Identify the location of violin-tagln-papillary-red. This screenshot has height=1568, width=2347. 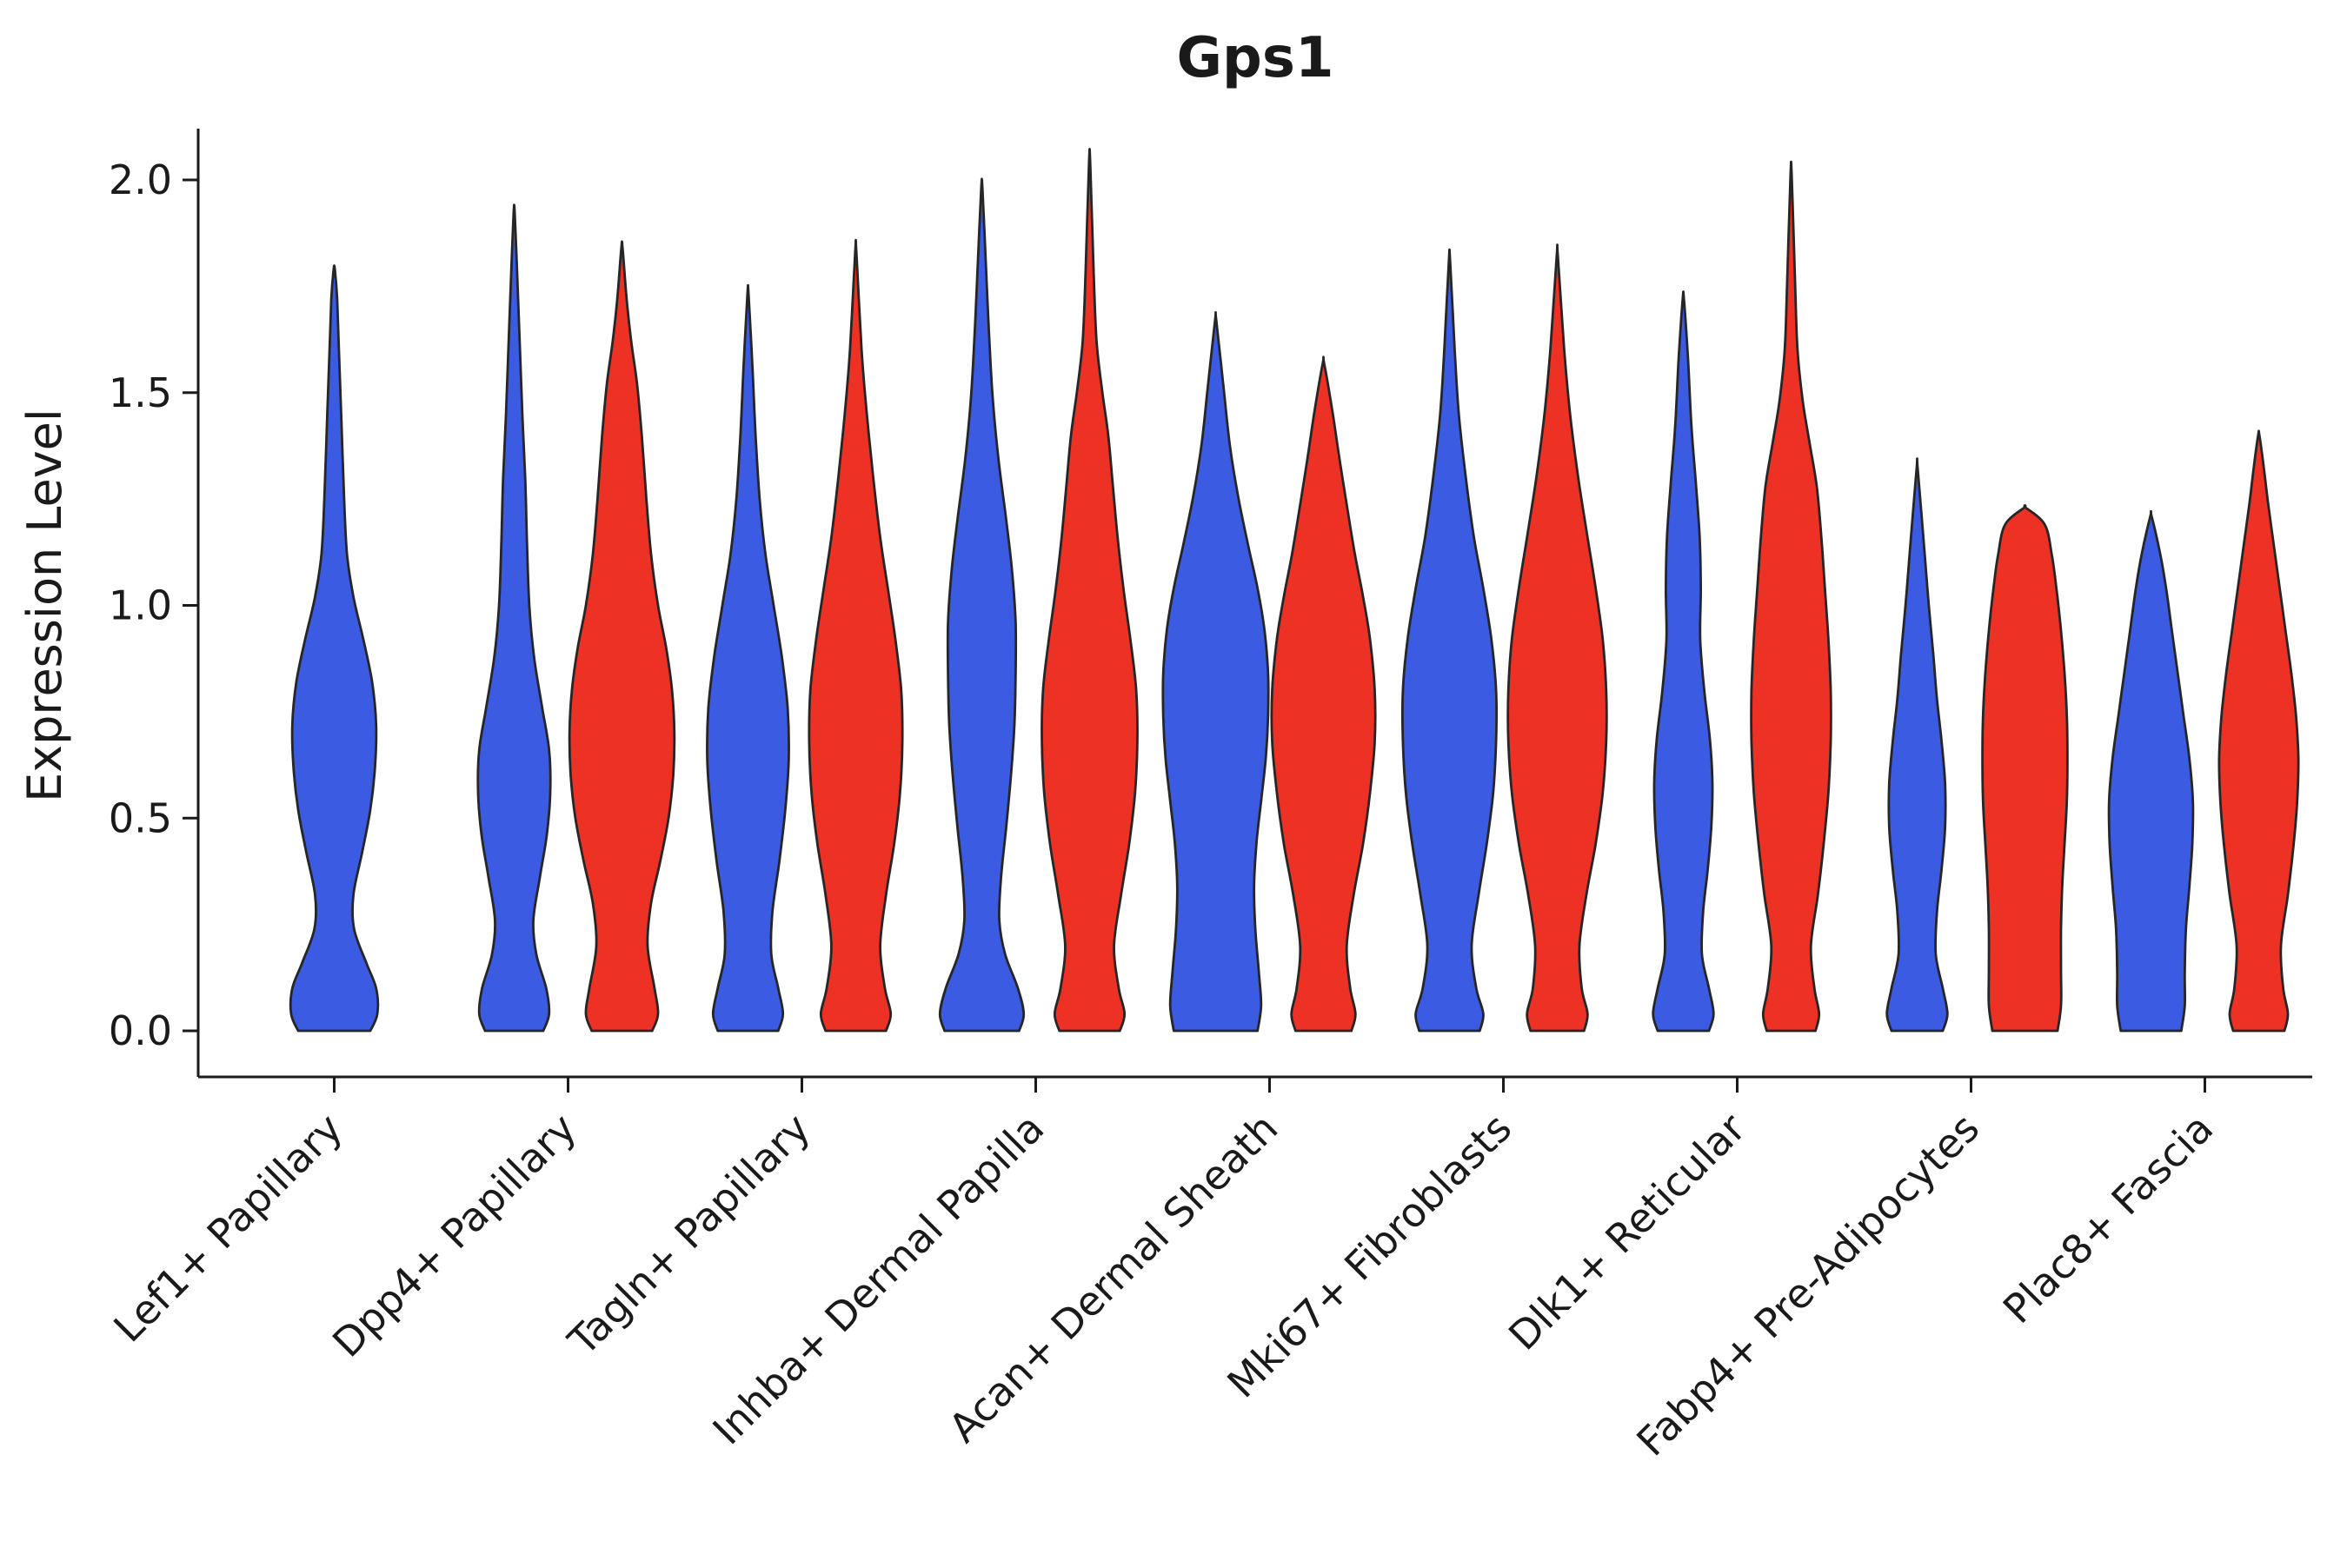
(856, 635).